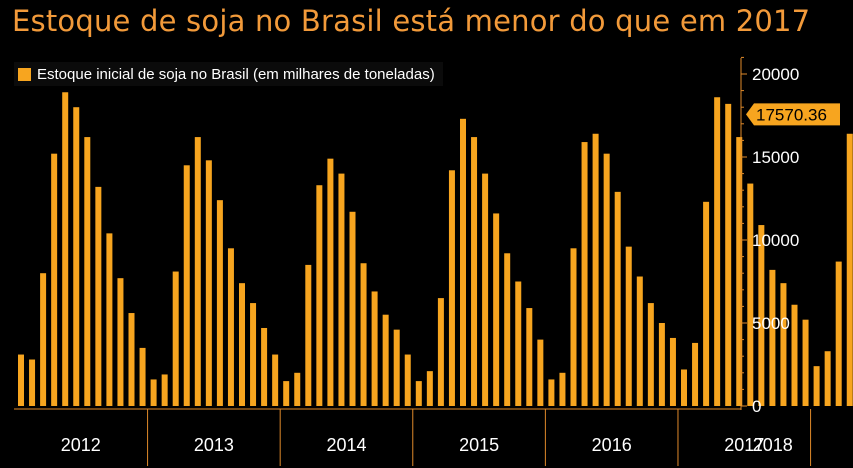  What do you see at coordinates (775, 157) in the screenshot?
I see `y-tick-label: 15000` at bounding box center [775, 157].